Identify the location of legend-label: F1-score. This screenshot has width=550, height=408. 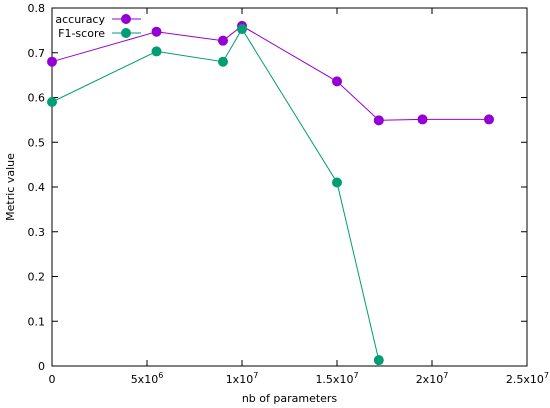
(81, 33).